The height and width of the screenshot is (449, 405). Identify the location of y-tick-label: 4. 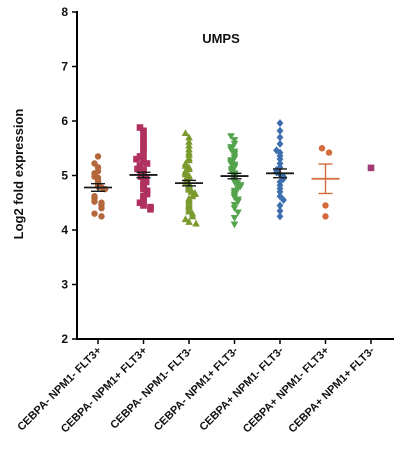
(64, 230).